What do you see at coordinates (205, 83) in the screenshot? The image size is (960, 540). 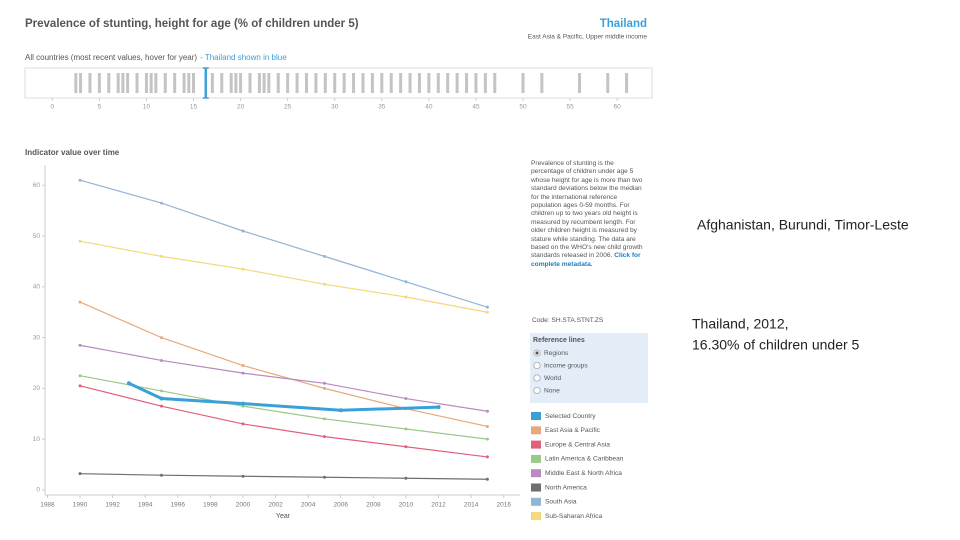 I see `highlight-marker` at bounding box center [205, 83].